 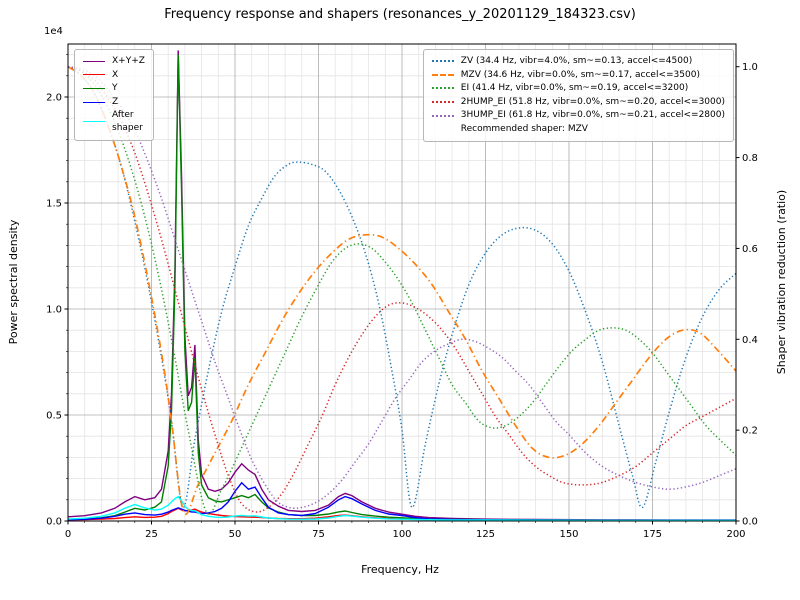 What do you see at coordinates (94, 102) in the screenshot?
I see `line-sample-z` at bounding box center [94, 102].